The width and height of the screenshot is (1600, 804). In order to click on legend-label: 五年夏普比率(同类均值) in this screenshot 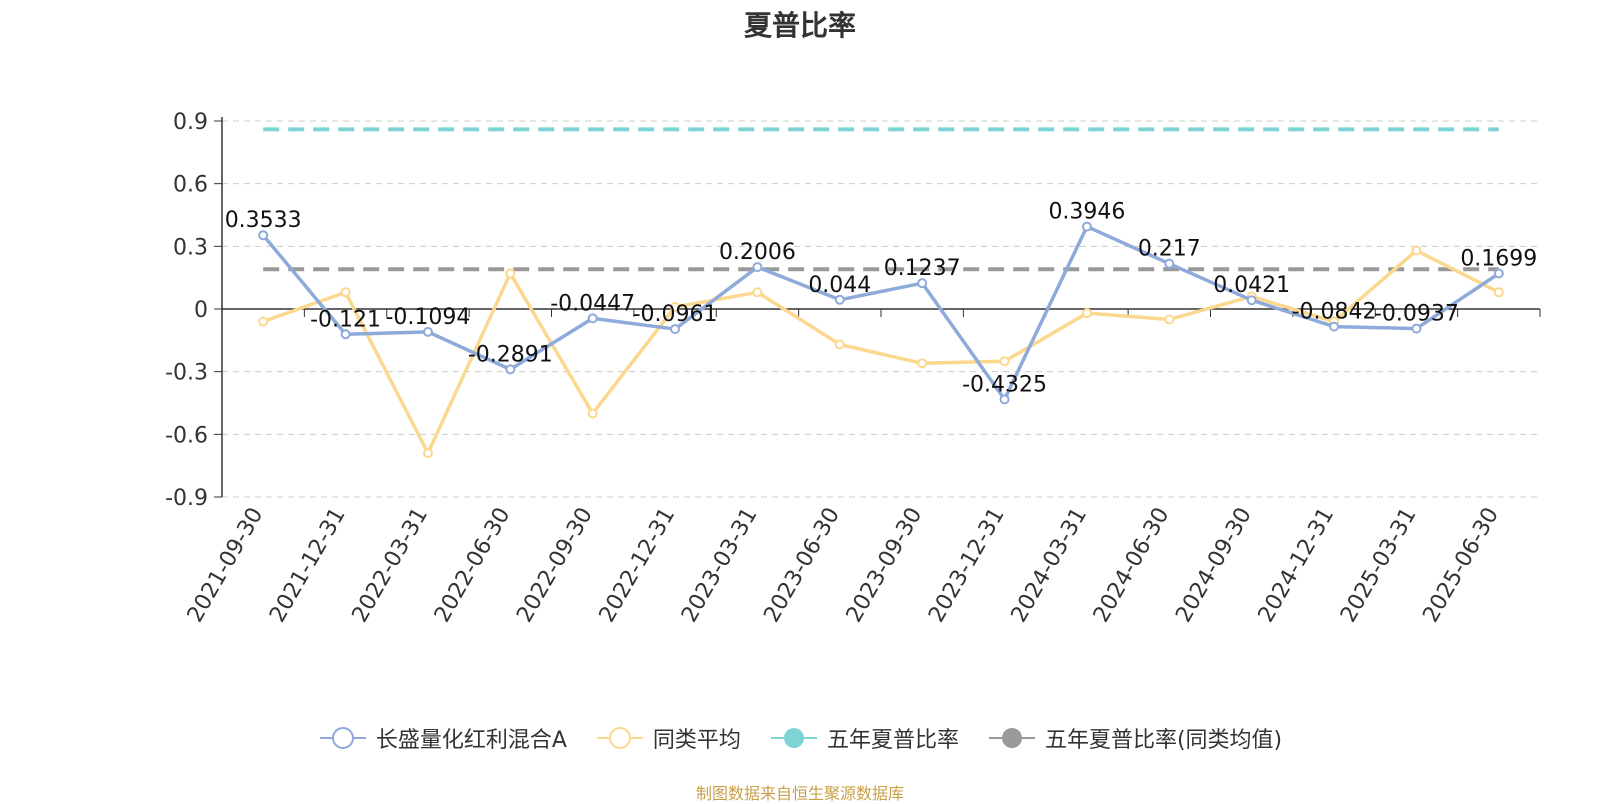, I will do `click(1163, 740)`.